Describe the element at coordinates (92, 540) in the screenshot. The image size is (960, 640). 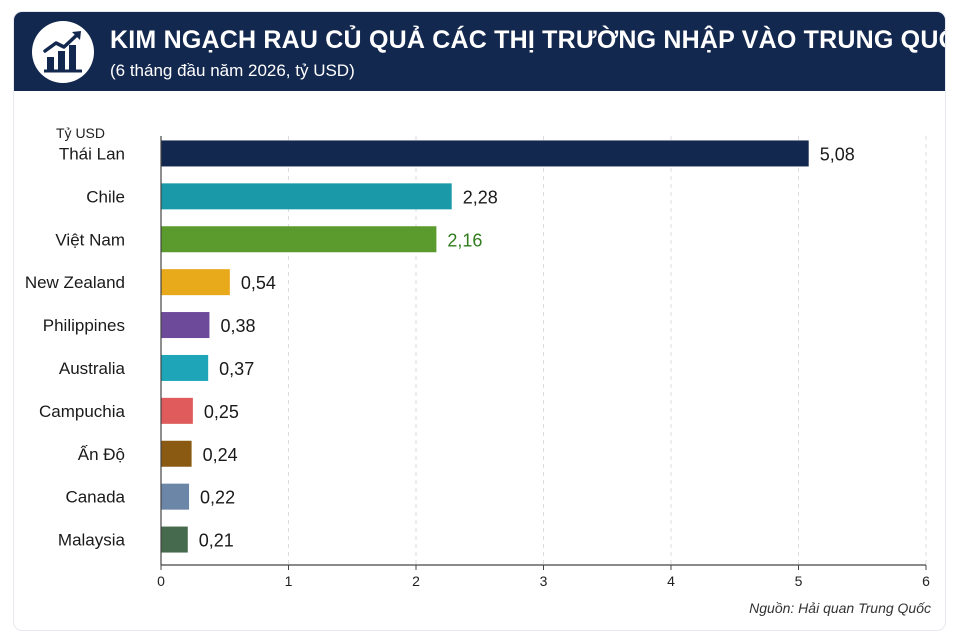
I see `category-label-9: Malaysia` at that location.